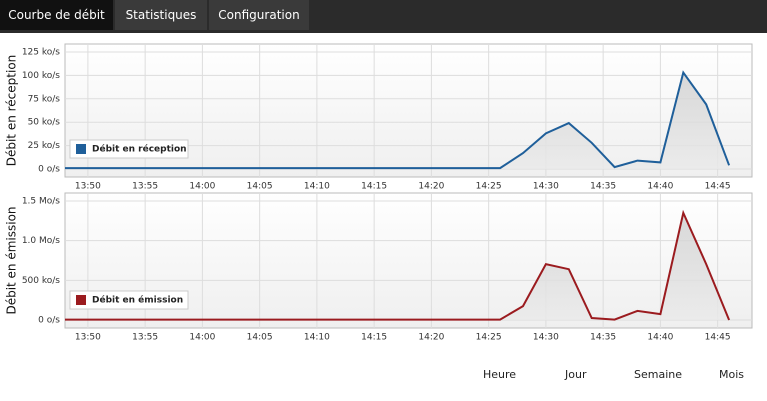  Describe the element at coordinates (41, 281) in the screenshot. I see `y-tick-label: 500 ko/s` at that location.